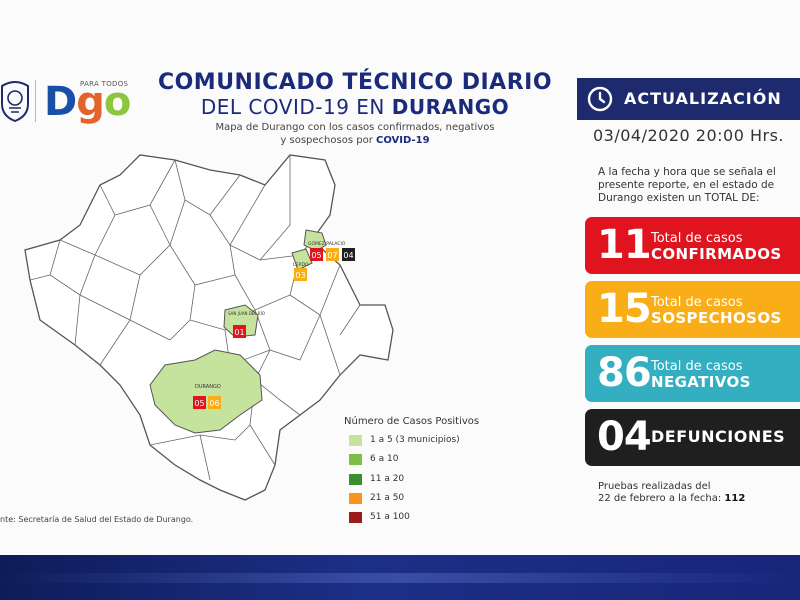 The width and height of the screenshot is (800, 600). Describe the element at coordinates (301, 265) in the screenshot. I see `label-lerdo: LERDO` at that location.